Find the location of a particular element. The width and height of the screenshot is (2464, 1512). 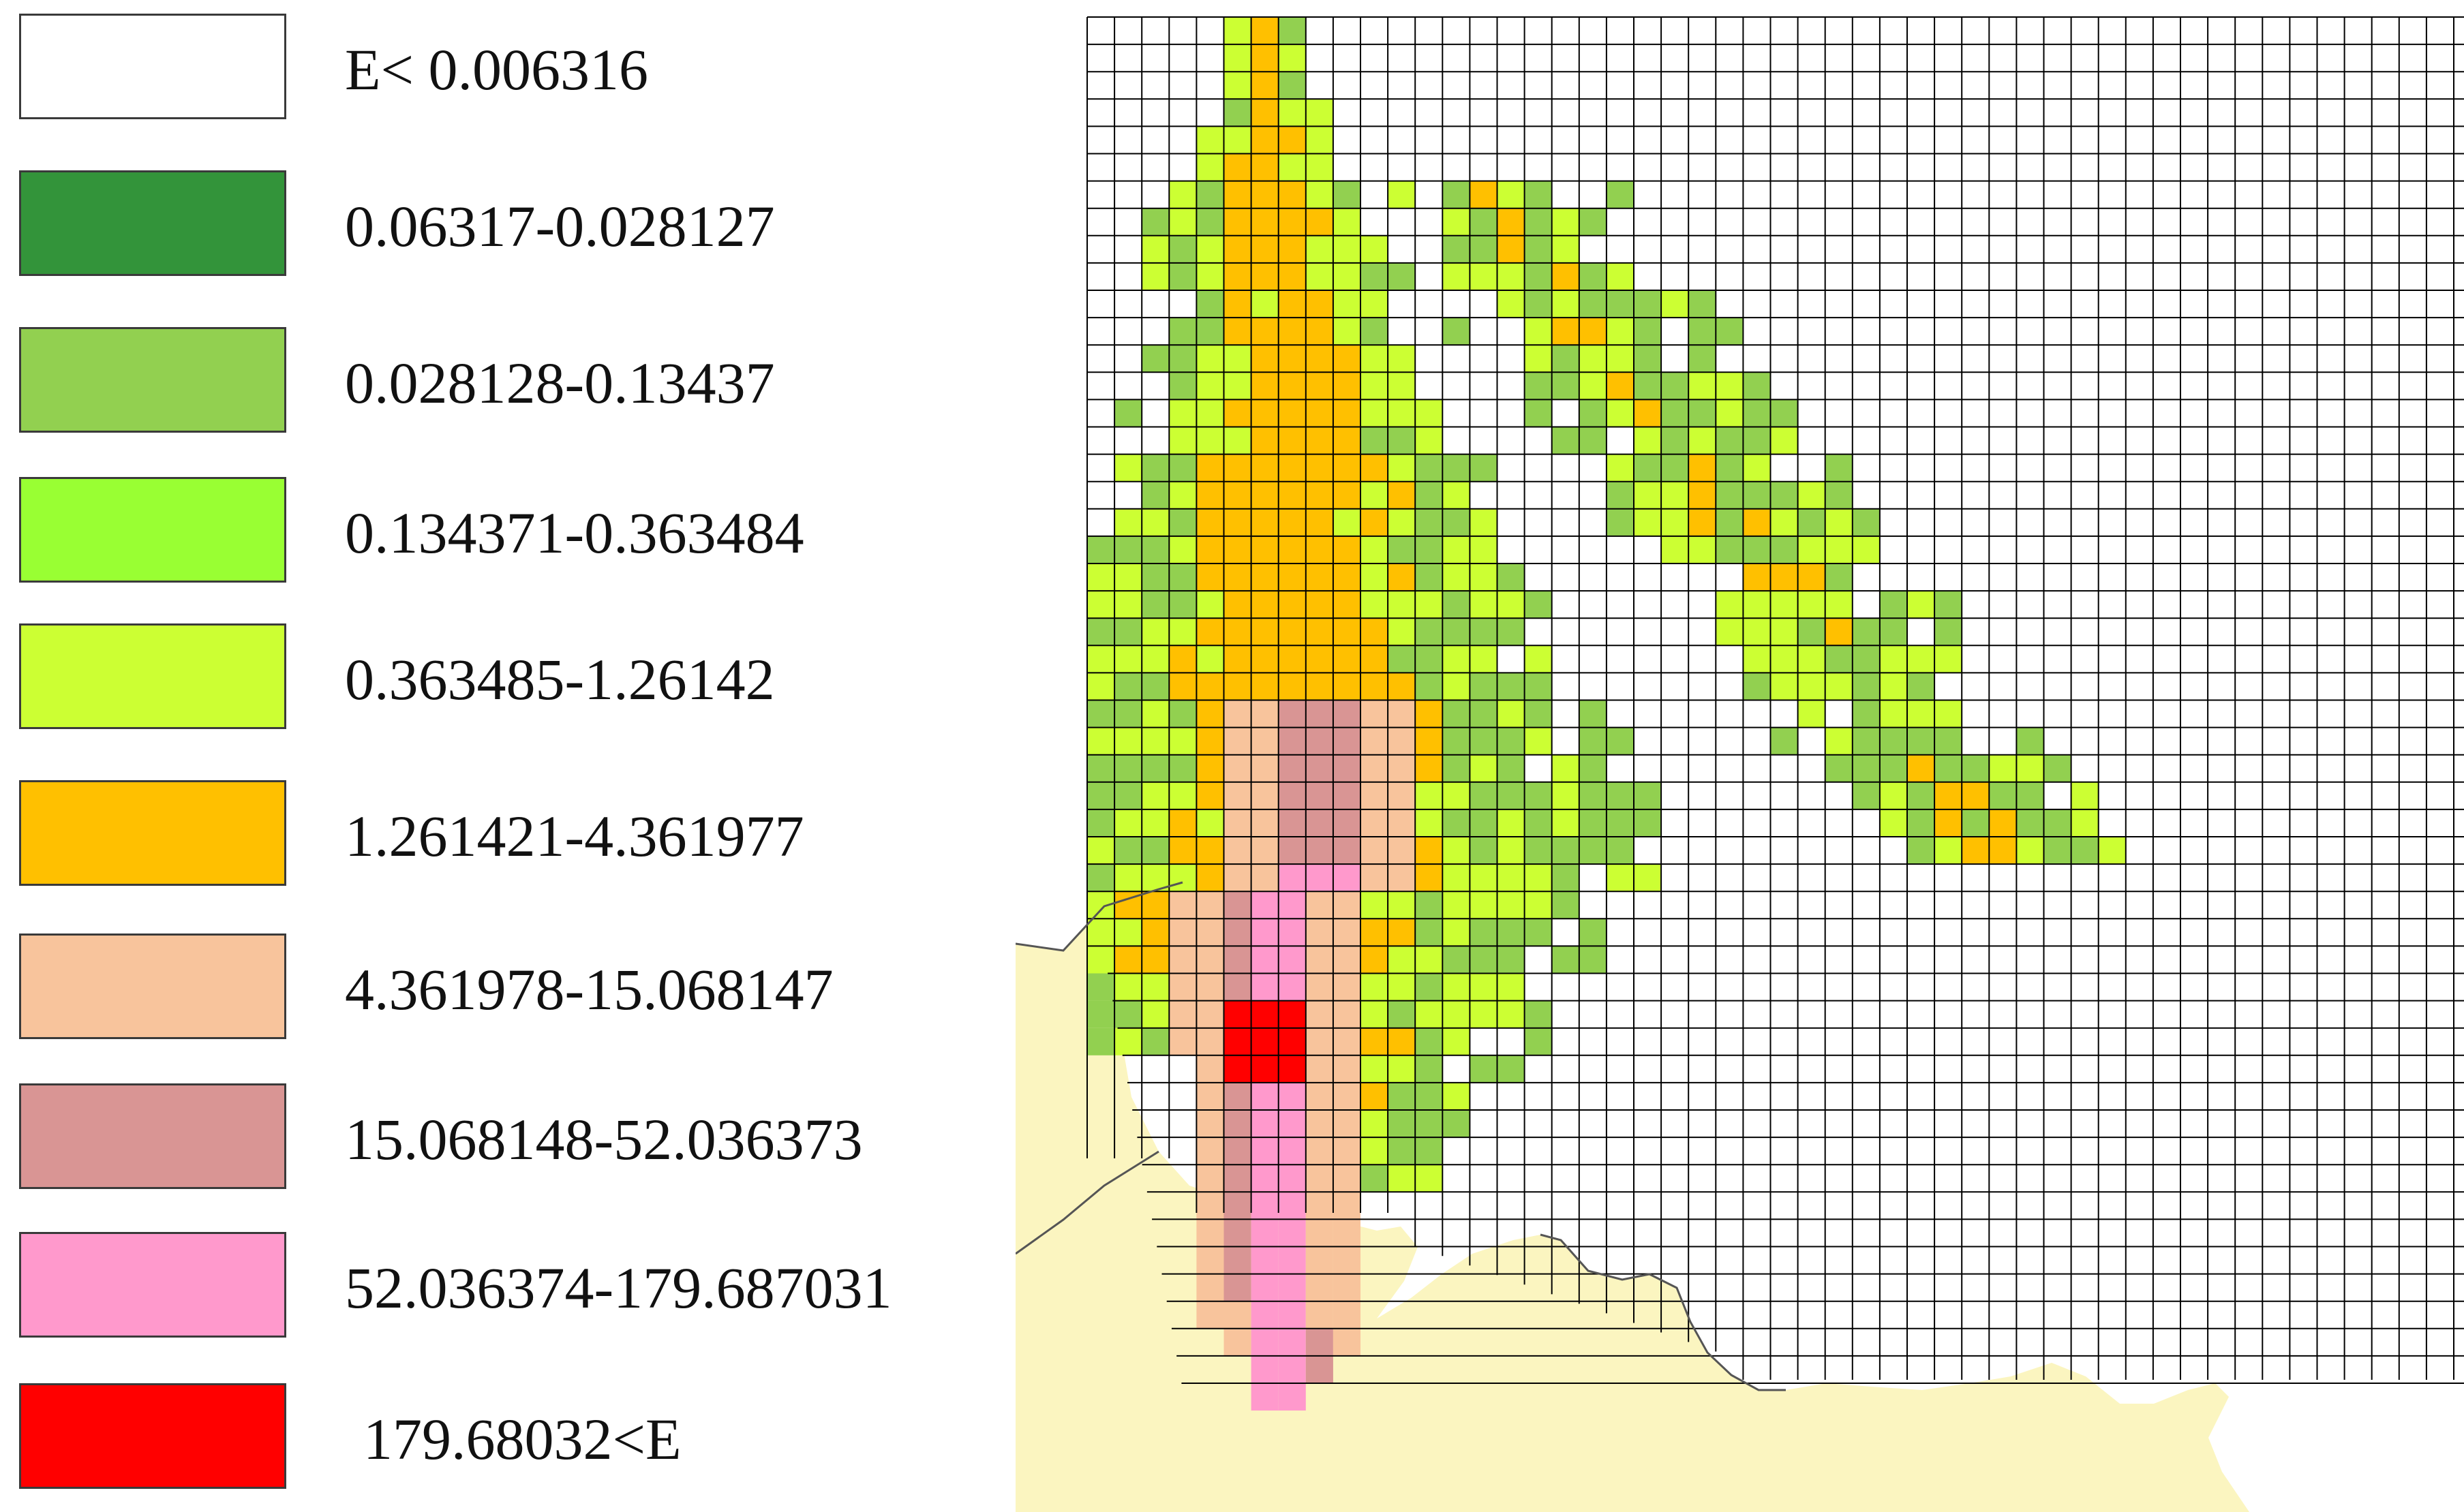

legend-item: 0.06317-0.028127 is located at coordinates (496, 224).